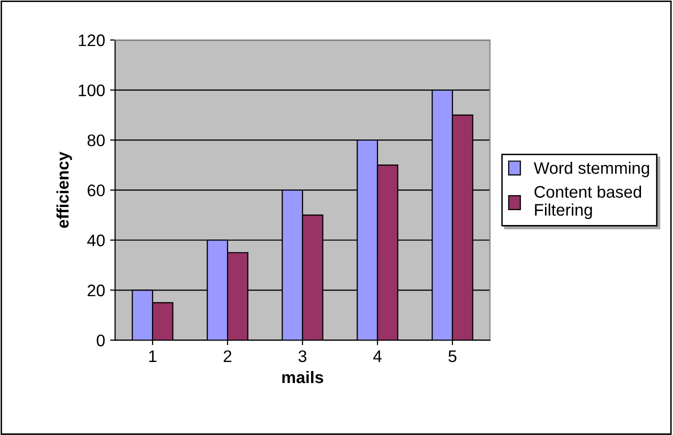  I want to click on legend-label: Word stemming, so click(592, 170).